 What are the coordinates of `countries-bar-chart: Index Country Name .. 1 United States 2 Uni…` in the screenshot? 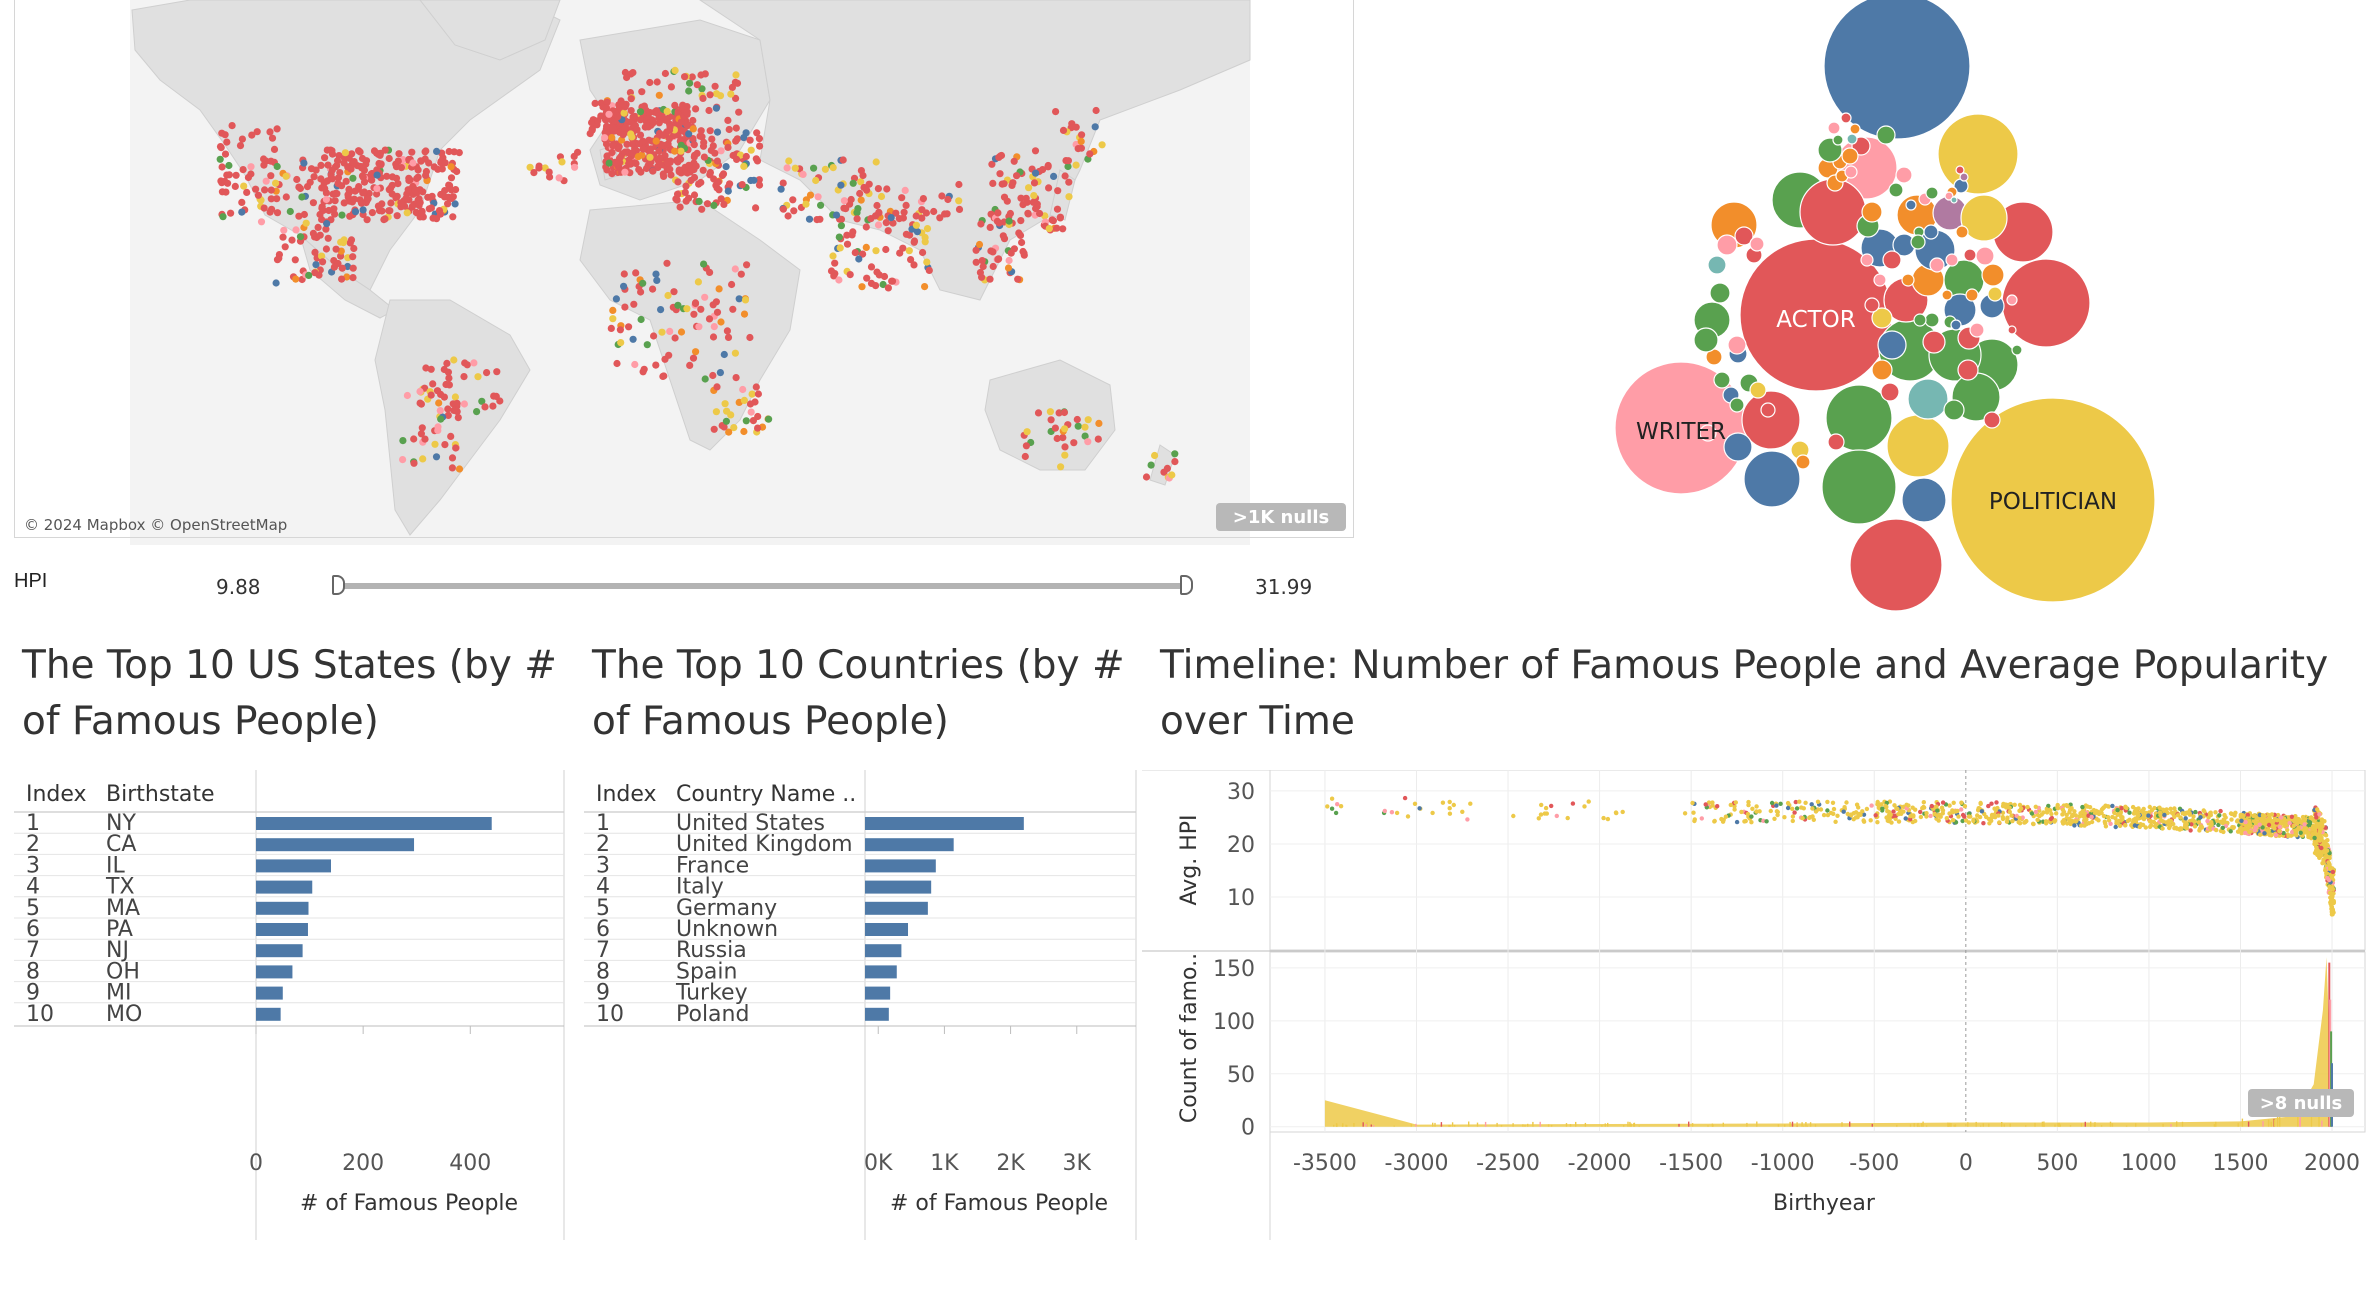 It's located at (855, 1005).